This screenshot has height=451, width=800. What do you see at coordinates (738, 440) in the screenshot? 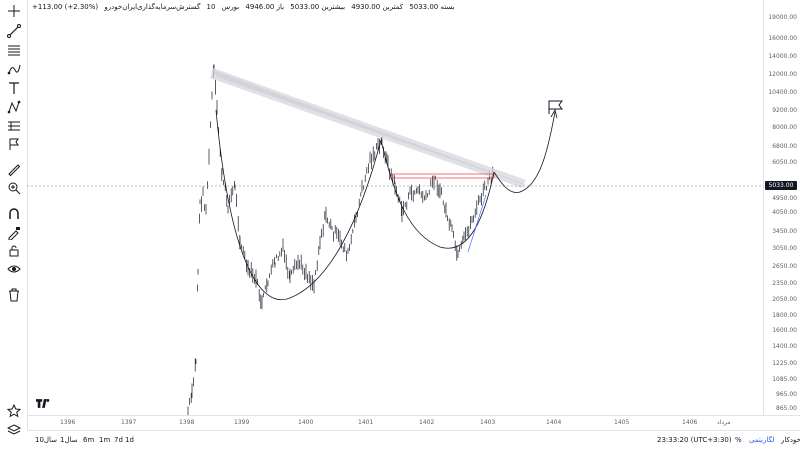
I see `percent-toggle: %` at bounding box center [738, 440].